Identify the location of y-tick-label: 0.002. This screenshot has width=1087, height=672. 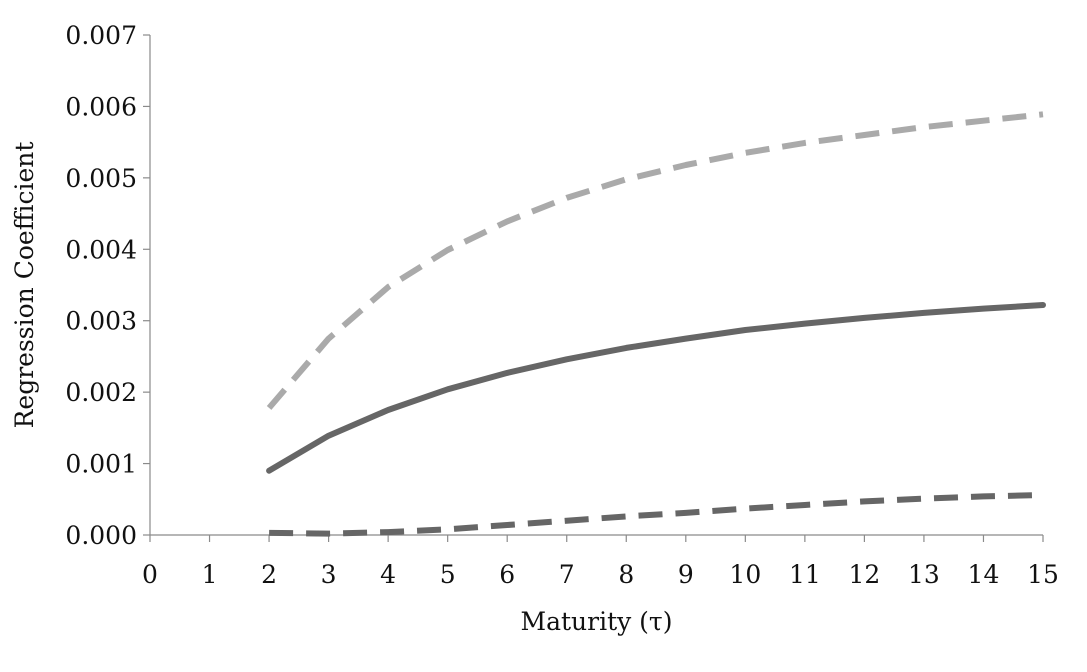
(101, 392).